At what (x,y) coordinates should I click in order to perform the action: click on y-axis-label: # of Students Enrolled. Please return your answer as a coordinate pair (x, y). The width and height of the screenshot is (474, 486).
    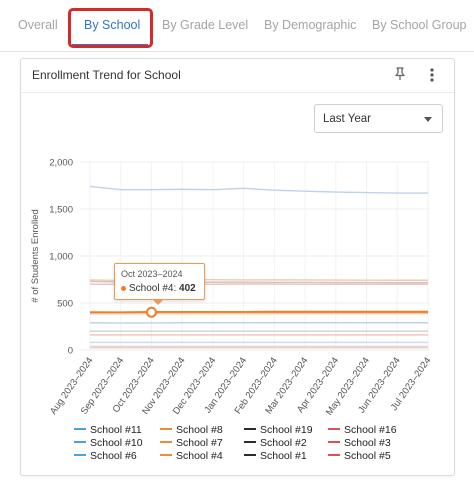
    Looking at the image, I should click on (35, 255).